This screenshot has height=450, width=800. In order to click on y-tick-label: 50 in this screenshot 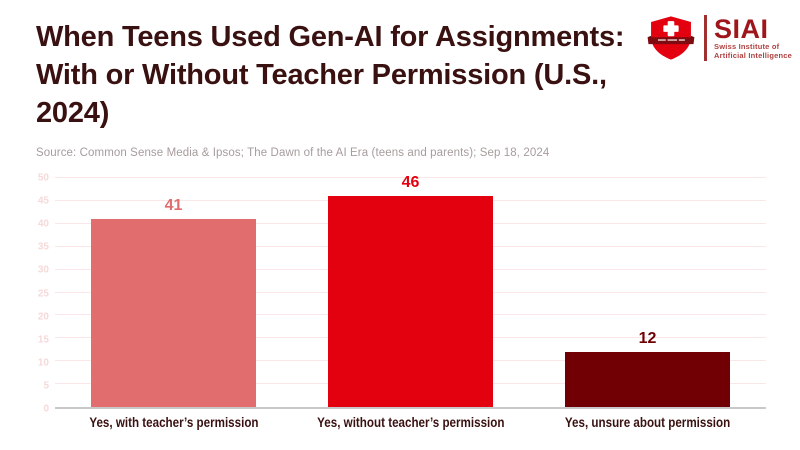, I will do `click(43, 178)`.